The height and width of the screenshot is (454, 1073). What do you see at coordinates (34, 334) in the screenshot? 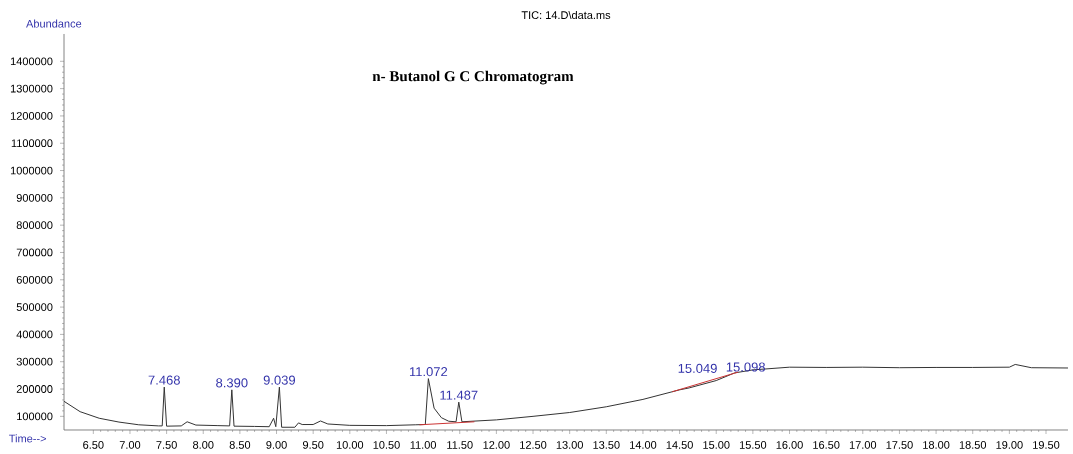
I see `y-tick-label: 400000` at bounding box center [34, 334].